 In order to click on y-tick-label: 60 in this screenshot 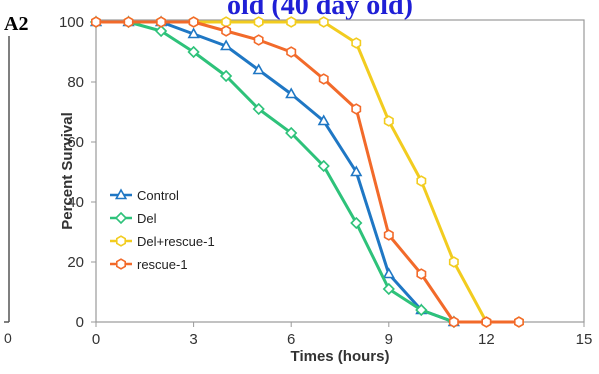, I will do `click(75, 142)`.